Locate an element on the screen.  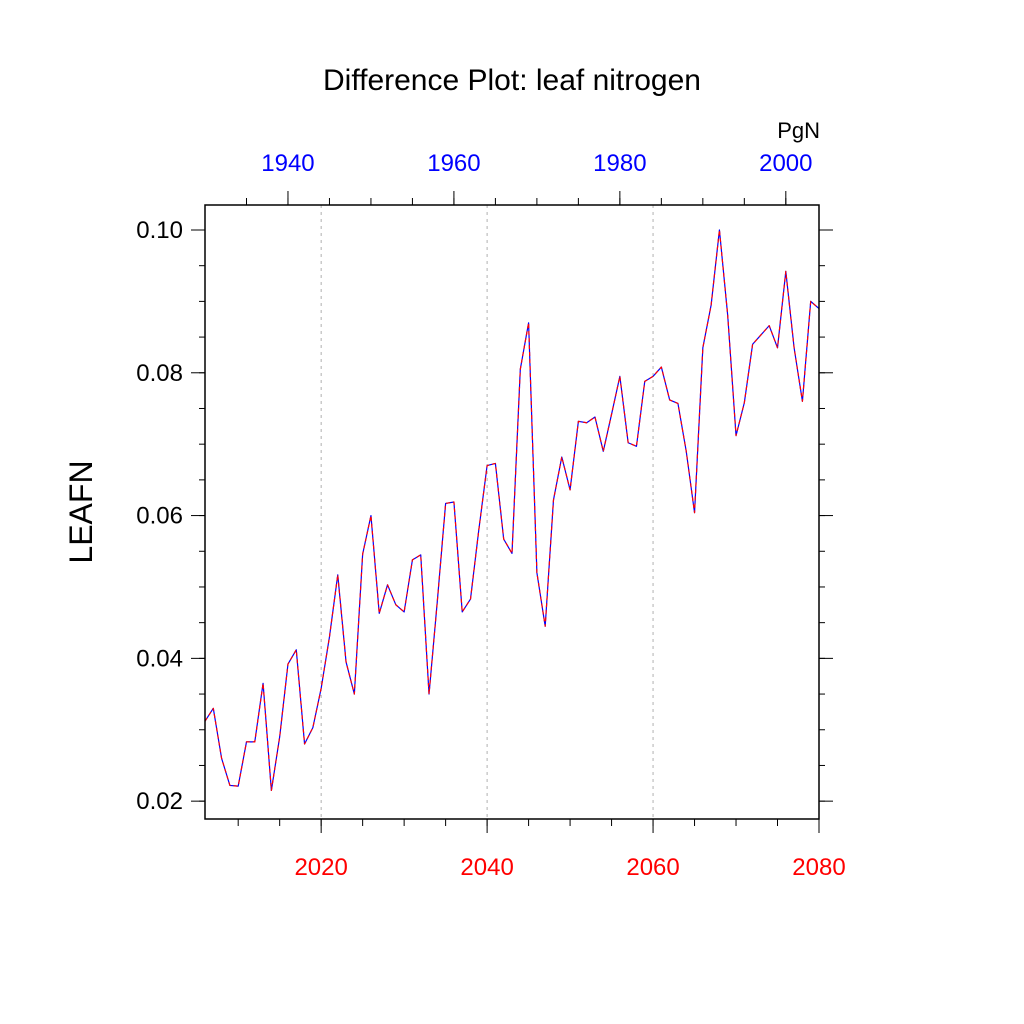
y-tick-label: 0.06 is located at coordinates (159, 516).